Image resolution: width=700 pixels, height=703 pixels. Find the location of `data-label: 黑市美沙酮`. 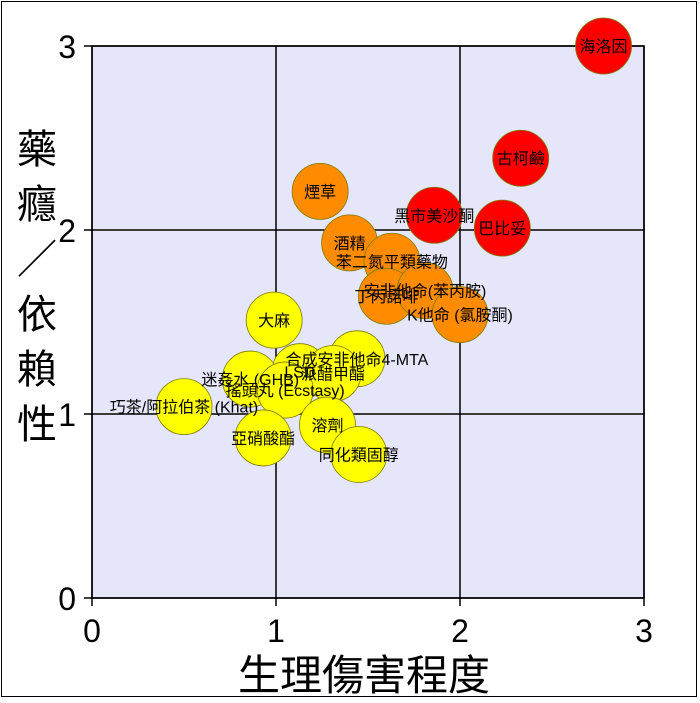

data-label: 黑市美沙酮 is located at coordinates (434, 216).